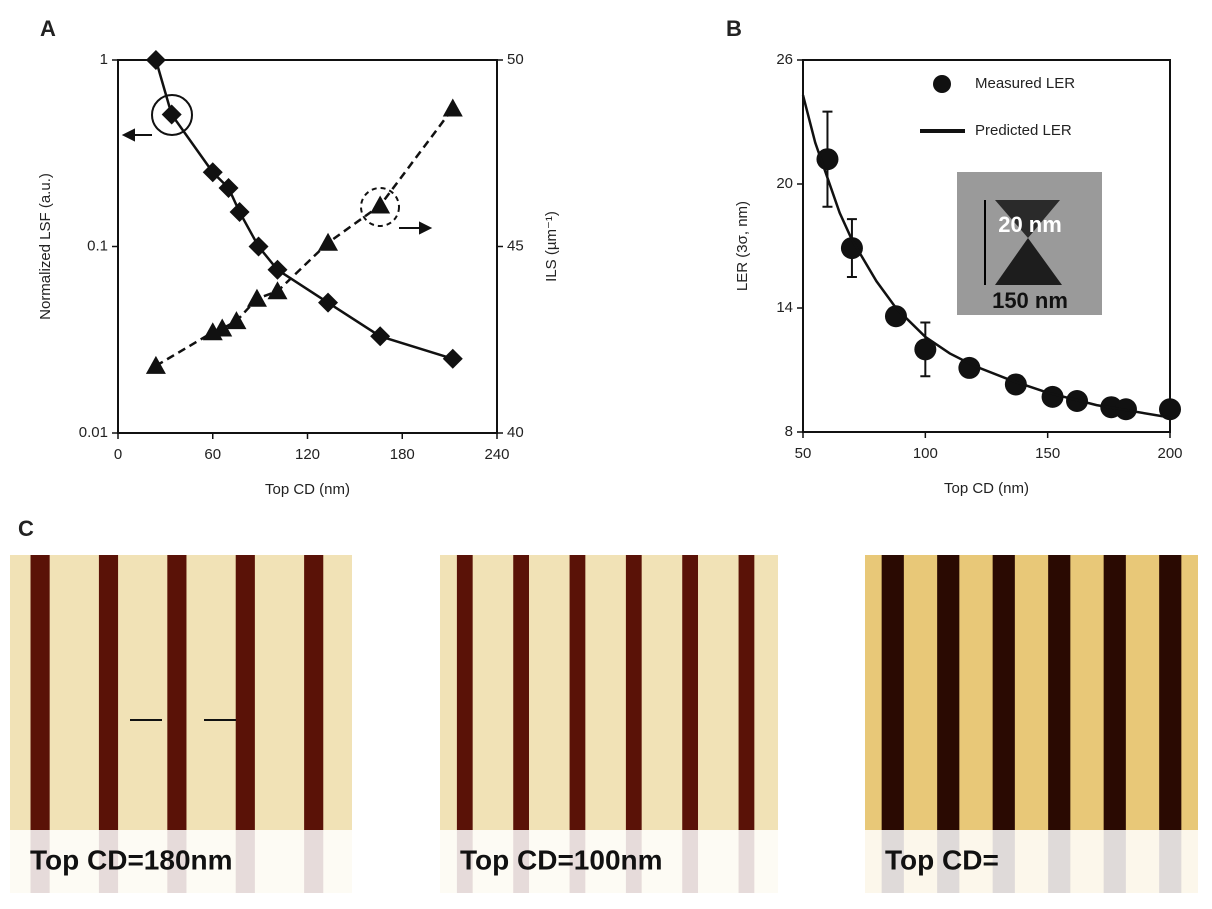  Describe the element at coordinates (784, 307) in the screenshot. I see `y-tick-label: 14` at that location.